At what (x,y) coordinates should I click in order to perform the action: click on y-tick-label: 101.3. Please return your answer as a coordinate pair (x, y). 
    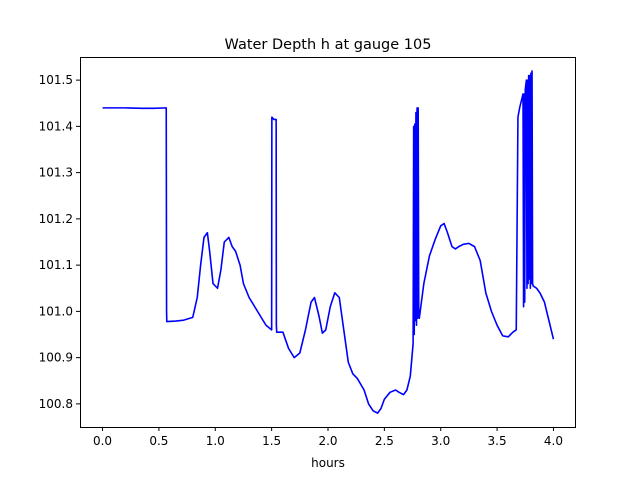
    Looking at the image, I should click on (56, 173).